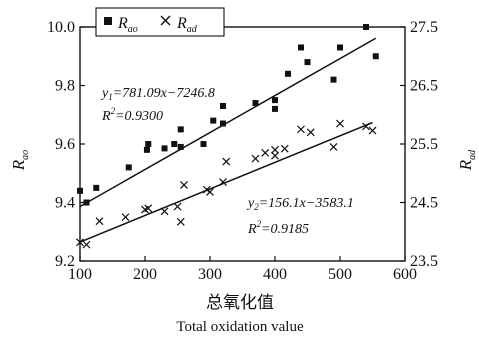  I want to click on y-right-tick-label: 27.5, so click(424, 27).